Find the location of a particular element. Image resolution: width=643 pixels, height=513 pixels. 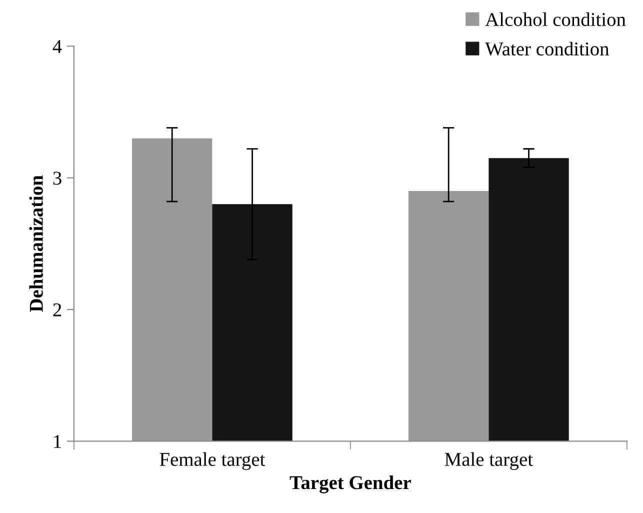

y-tick-label: 2 is located at coordinates (57, 309).